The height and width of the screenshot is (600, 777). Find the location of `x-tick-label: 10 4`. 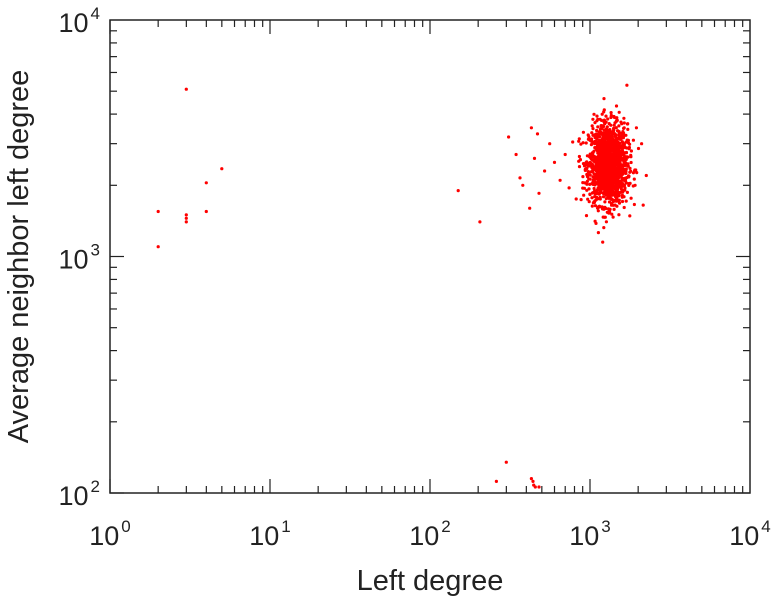

x-tick-label: 10 4 is located at coordinates (750, 534).